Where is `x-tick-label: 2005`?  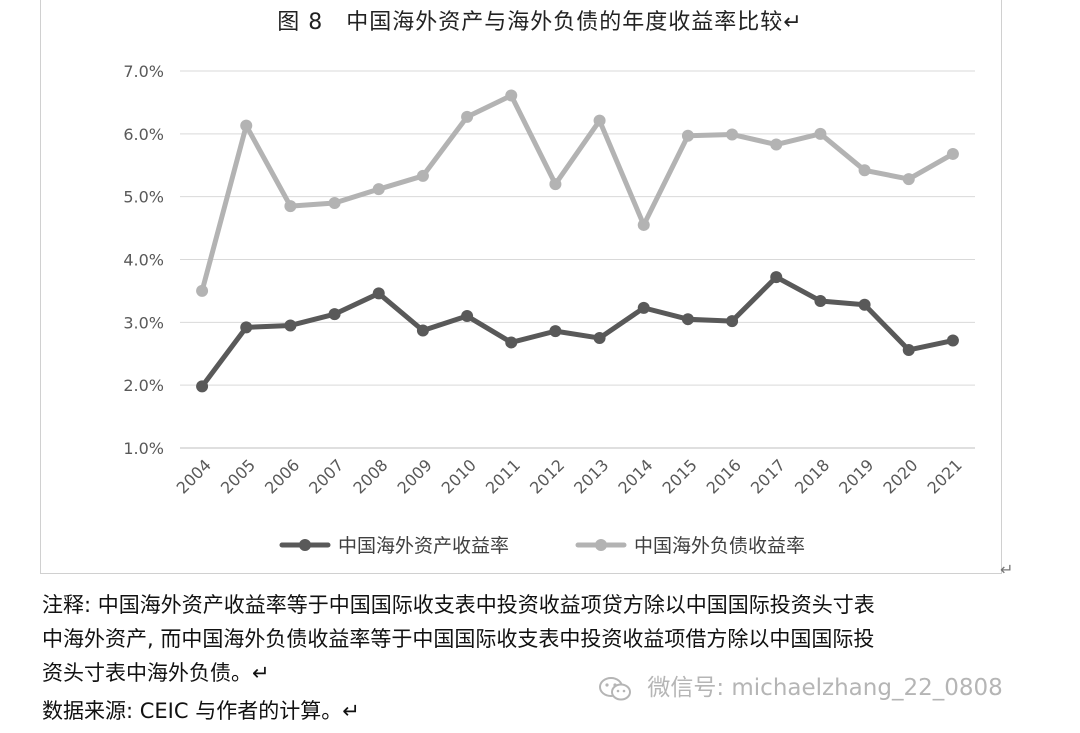 x-tick-label: 2005 is located at coordinates (238, 476).